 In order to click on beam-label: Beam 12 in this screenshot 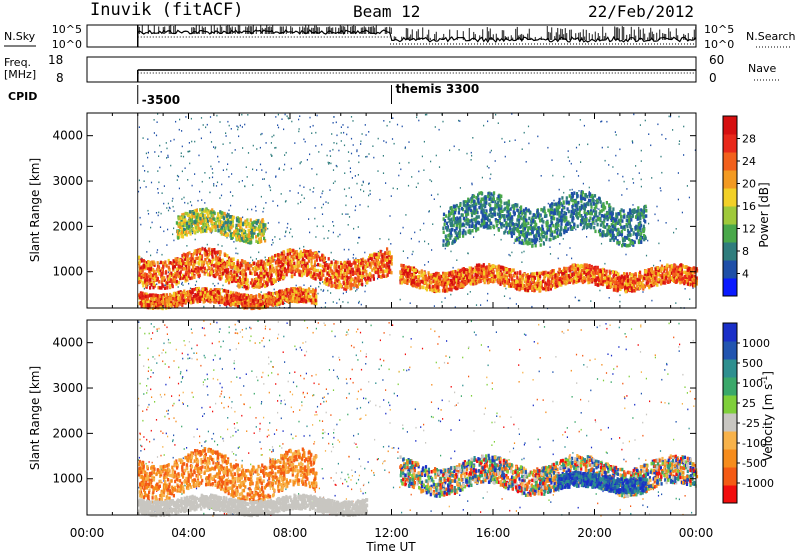, I will do `click(386, 11)`.